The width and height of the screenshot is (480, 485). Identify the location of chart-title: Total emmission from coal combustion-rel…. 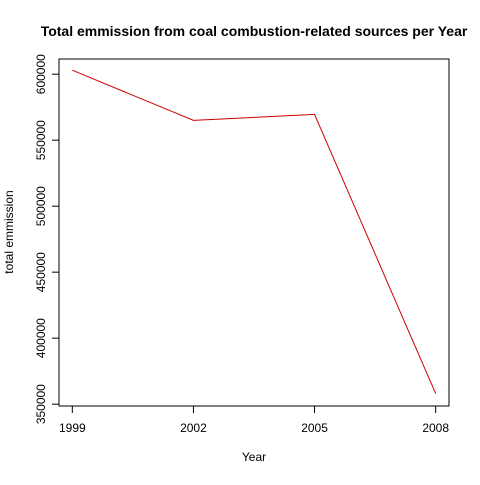
(254, 31).